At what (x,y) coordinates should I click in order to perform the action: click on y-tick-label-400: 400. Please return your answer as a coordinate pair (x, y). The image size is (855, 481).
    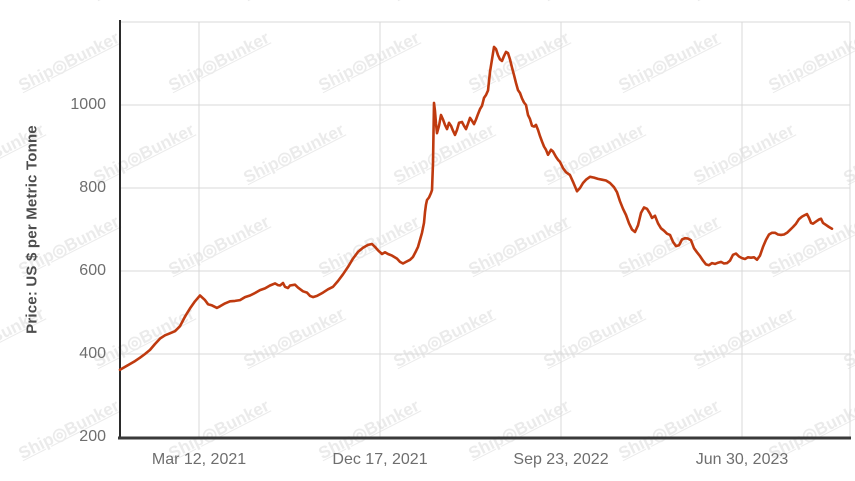
    Looking at the image, I should click on (92, 353).